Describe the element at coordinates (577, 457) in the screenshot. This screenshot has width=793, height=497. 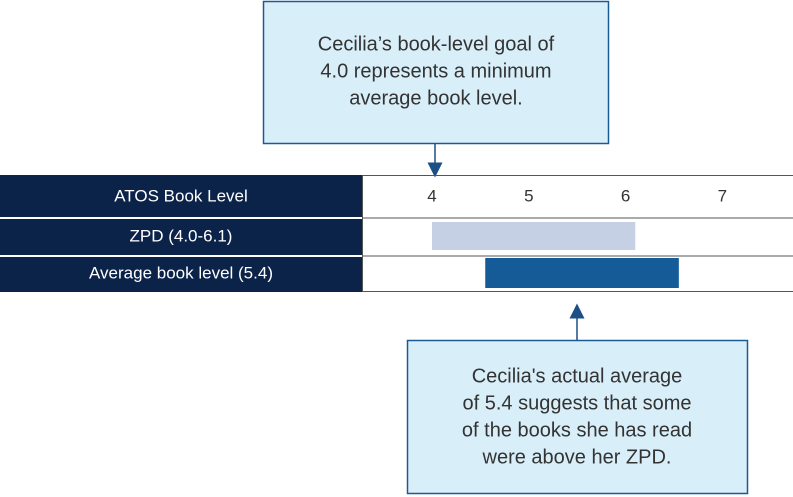
I see `callout-text: were above her ZPD.` at that location.